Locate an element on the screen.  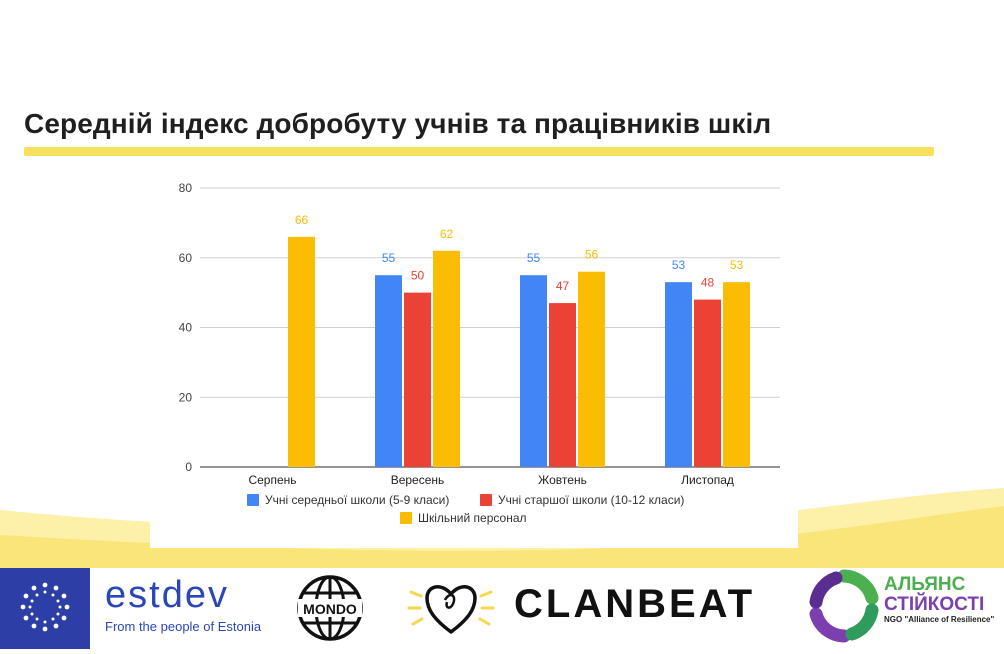
alliance-logo-text: АЛЬЯНС СТІЙКОСТІ is located at coordinates (934, 595).